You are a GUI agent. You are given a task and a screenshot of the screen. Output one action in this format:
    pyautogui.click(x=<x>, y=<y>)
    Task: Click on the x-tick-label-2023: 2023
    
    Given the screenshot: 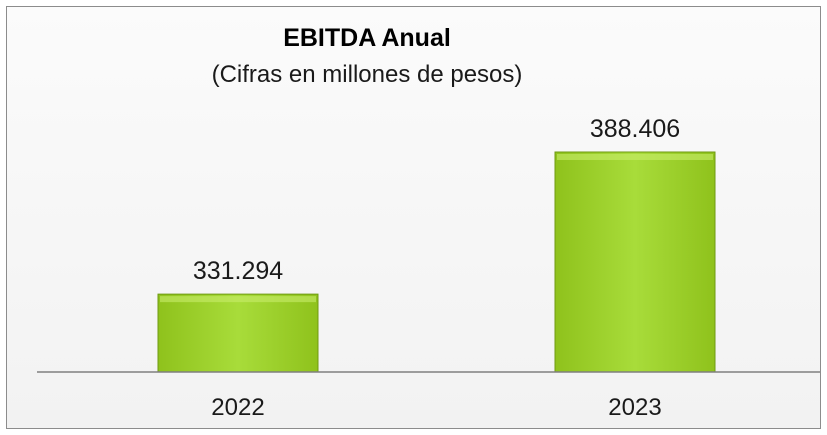 What is the action you would take?
    pyautogui.click(x=634, y=407)
    